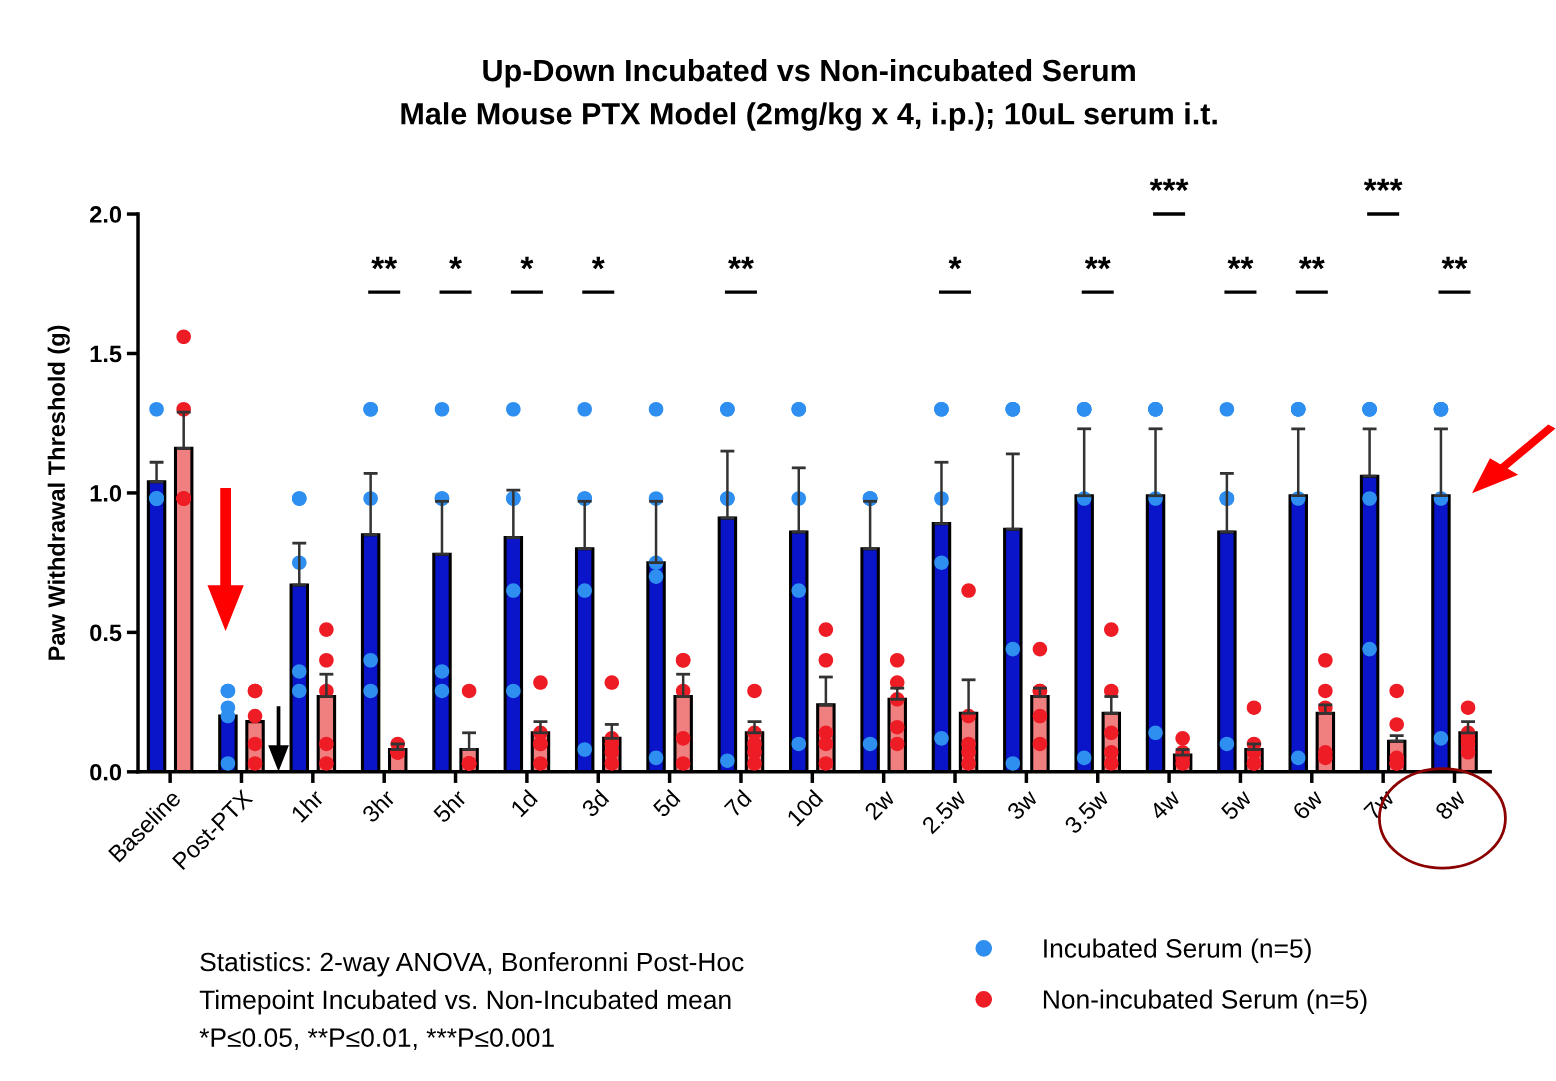  I want to click on x-tick-label: 3w, so click(1022, 804).